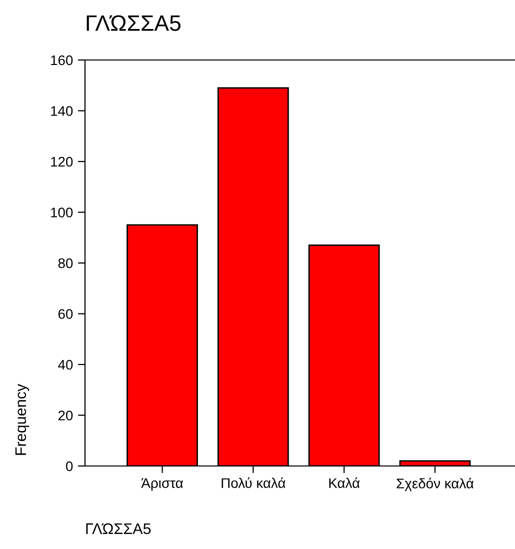 This screenshot has width=515, height=549. Describe the element at coordinates (65, 415) in the screenshot. I see `y-tick-label: 20` at that location.